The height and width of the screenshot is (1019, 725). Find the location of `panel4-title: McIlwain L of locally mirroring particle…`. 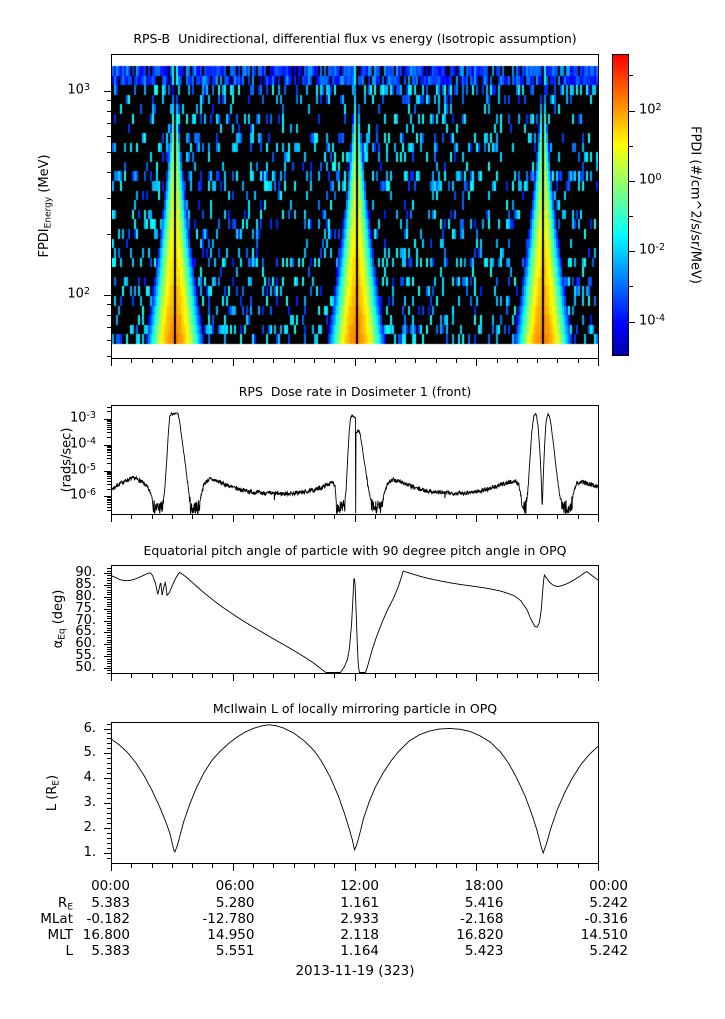

panel4-title: McIlwain L of locally mirroring particle… is located at coordinates (355, 708).